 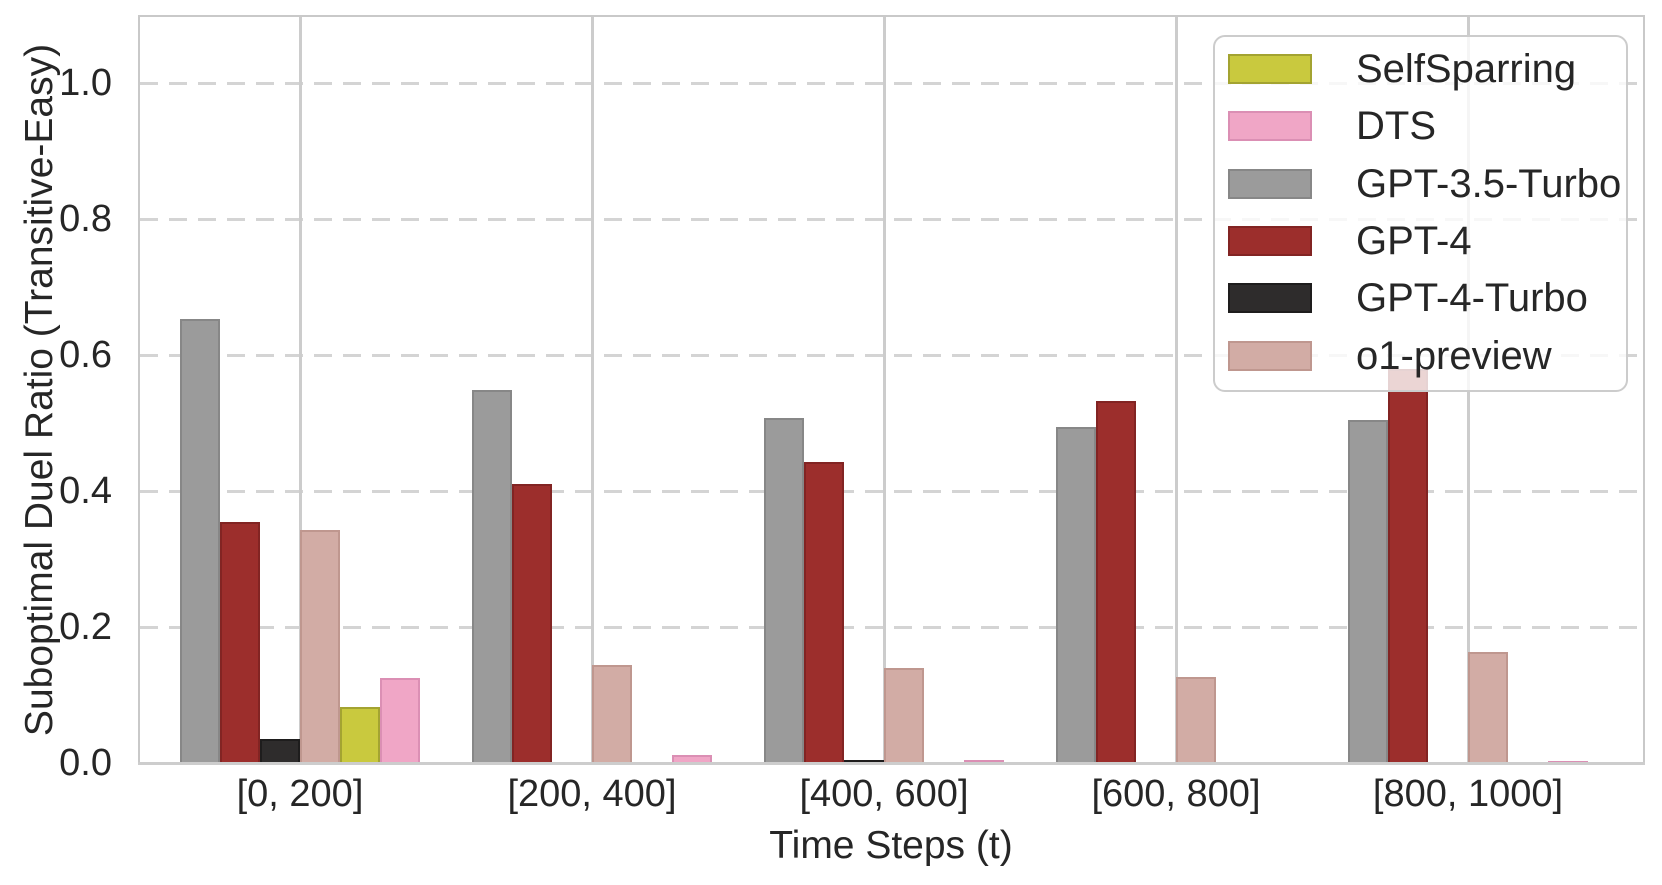 I want to click on gridline-y-1.0, so click(x=891, y=83).